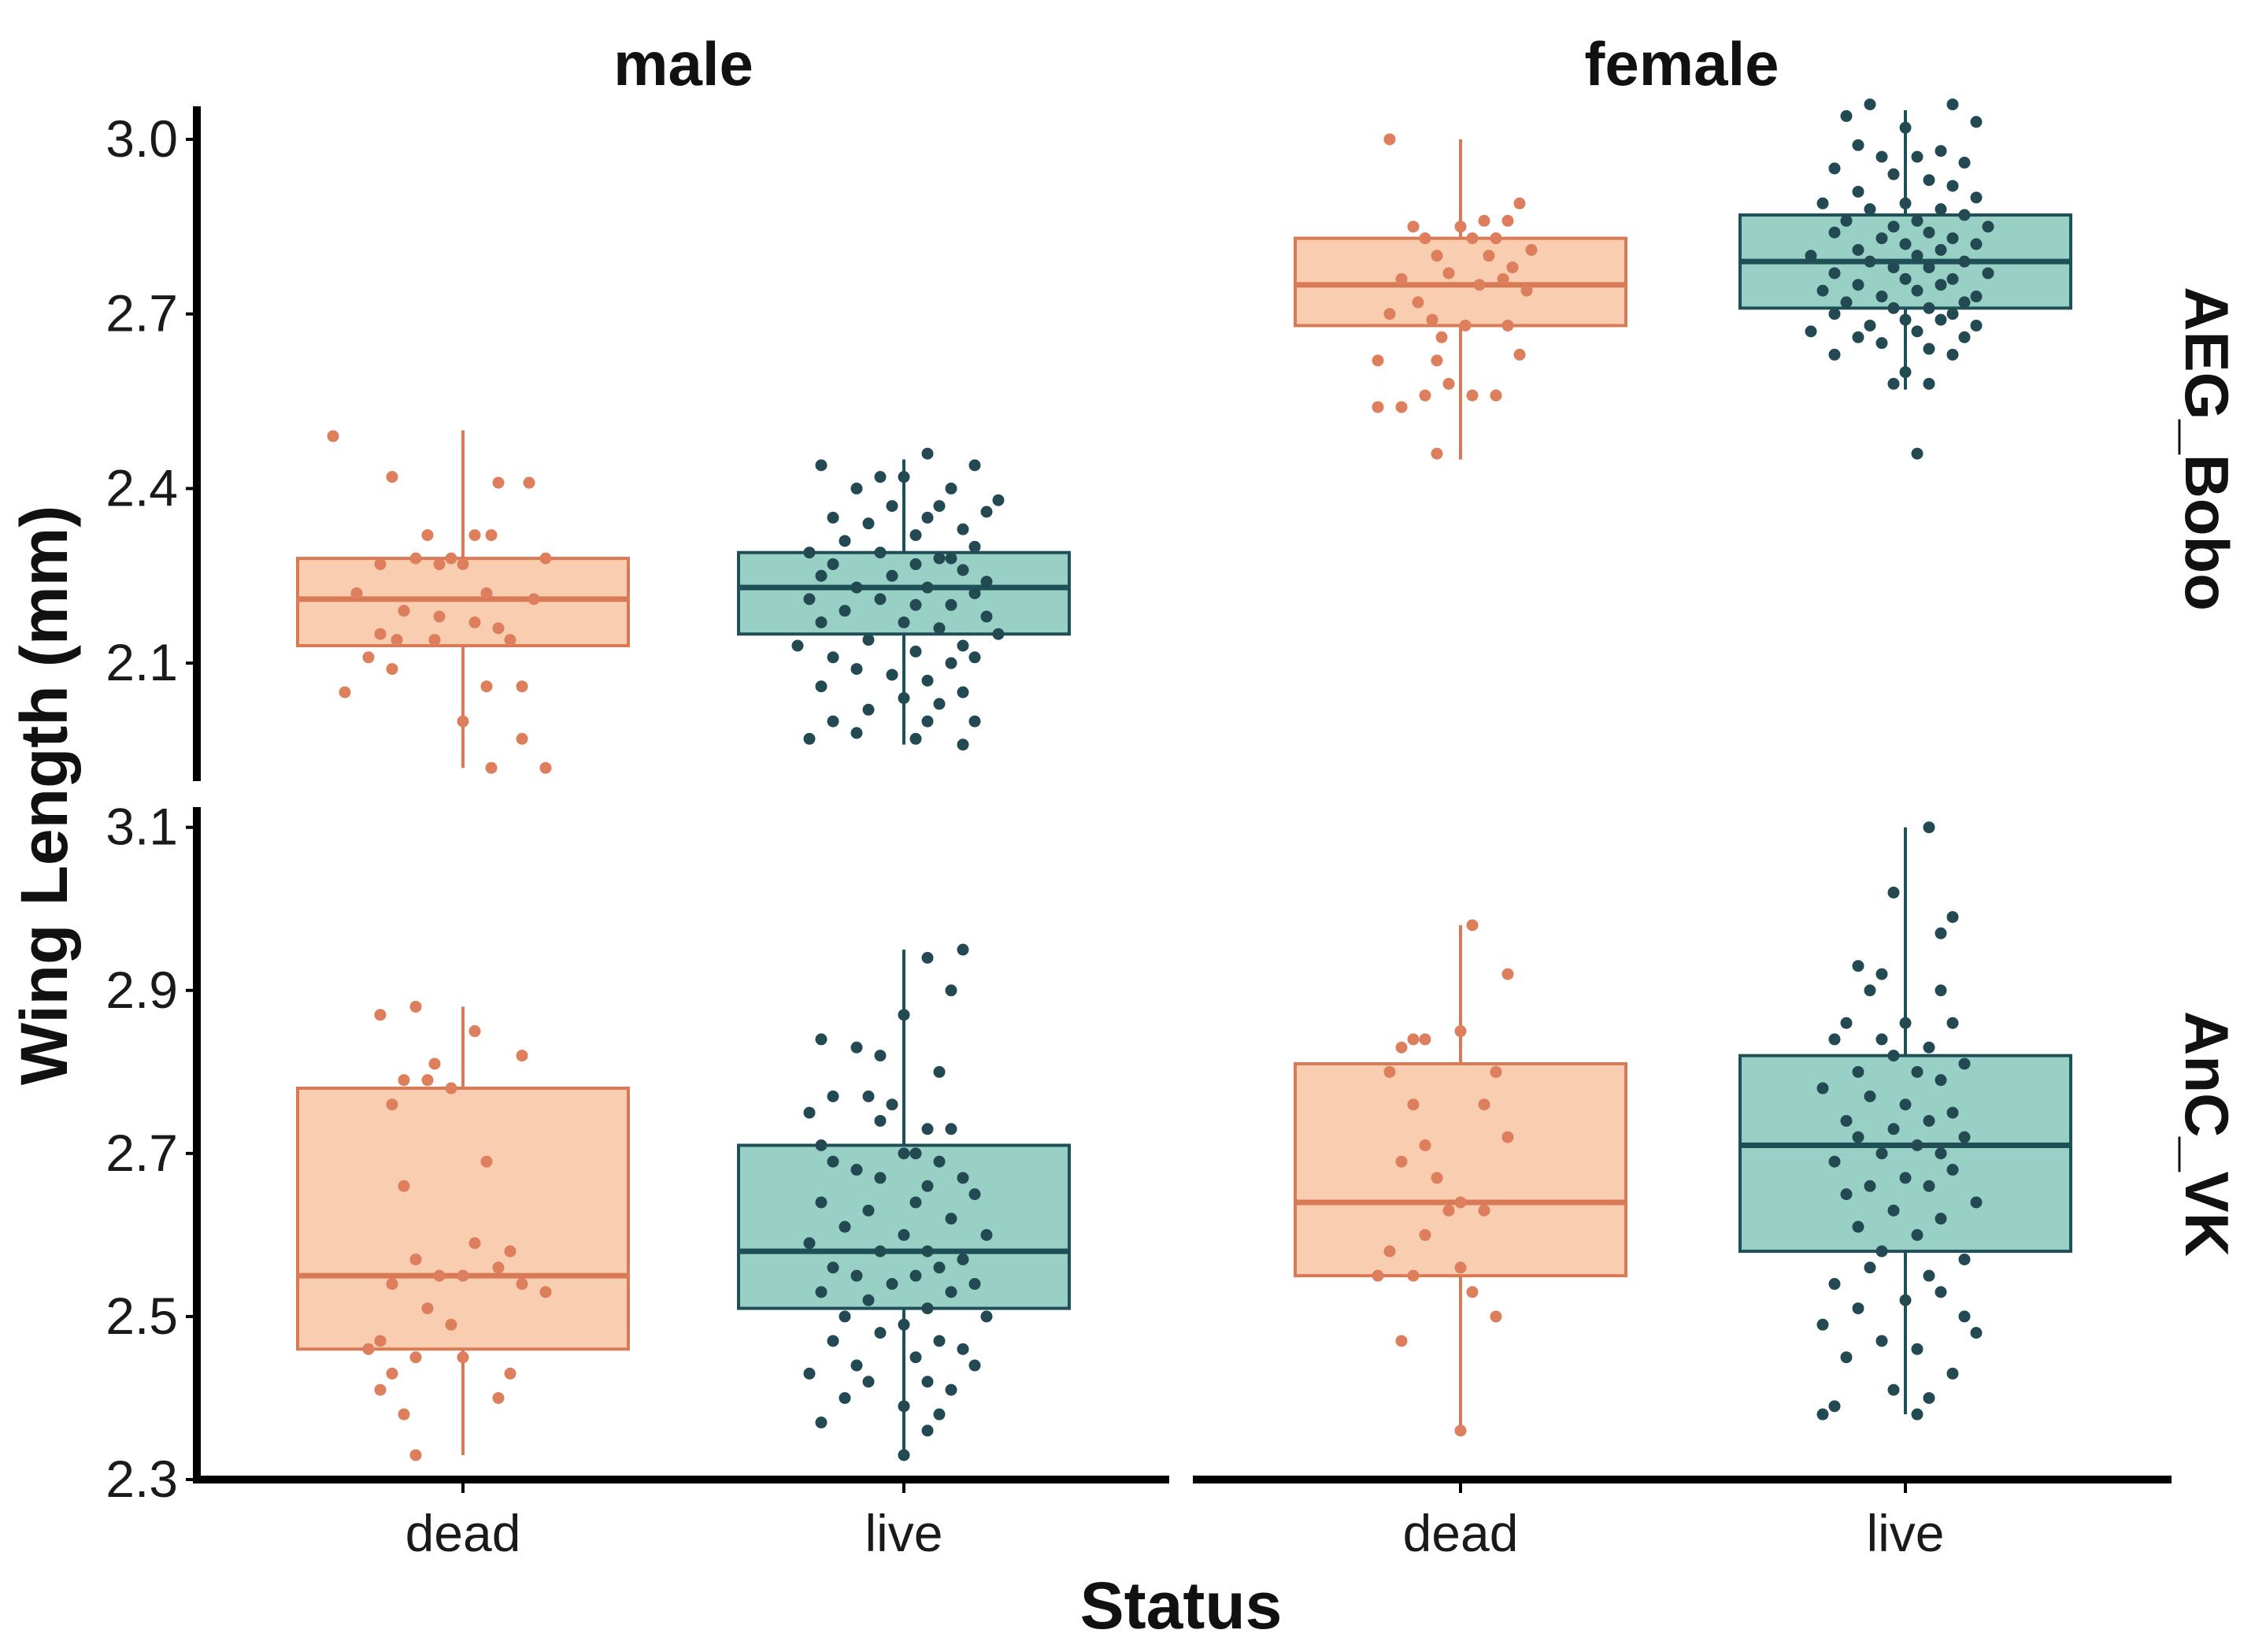  What do you see at coordinates (903, 1533) in the screenshot?
I see `x-tick-label-male-live: live` at bounding box center [903, 1533].